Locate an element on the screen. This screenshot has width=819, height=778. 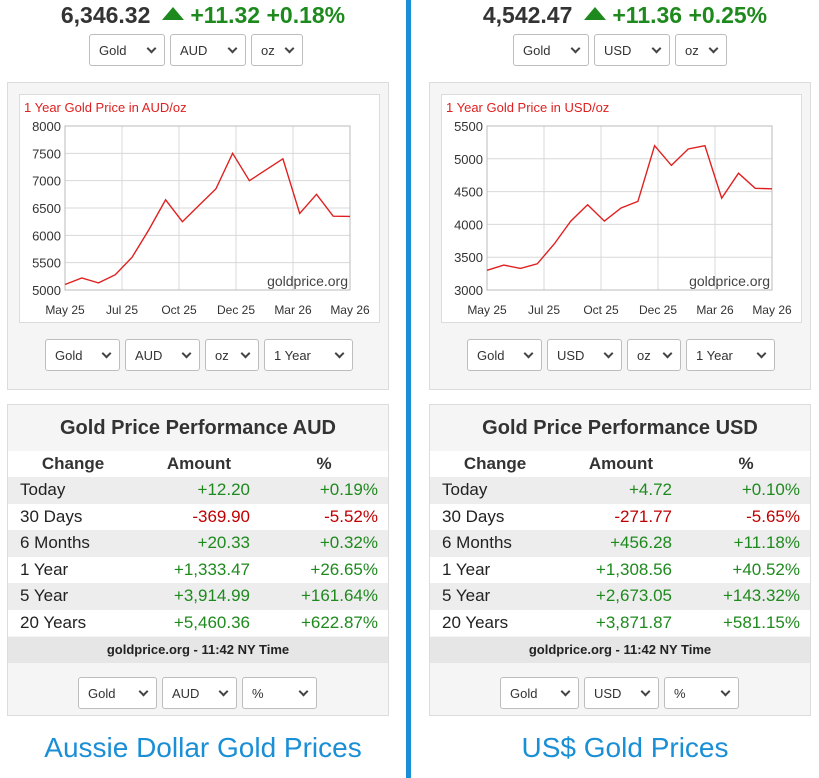
x-tick-label: Dec 25 is located at coordinates (658, 310).